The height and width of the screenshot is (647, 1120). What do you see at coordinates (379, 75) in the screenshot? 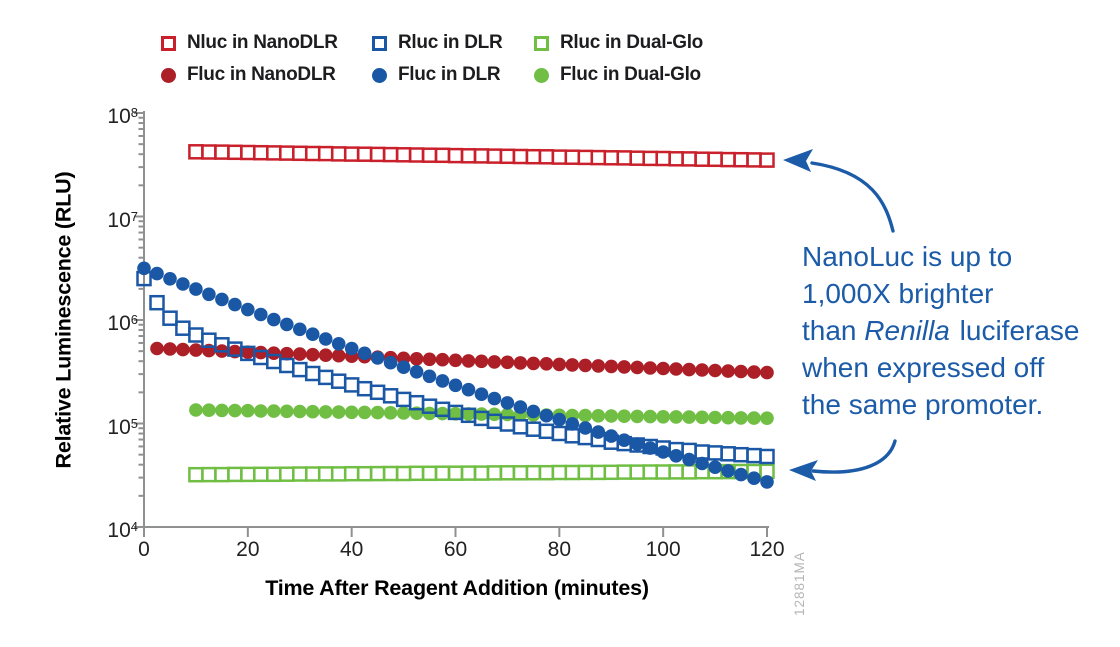
I see `filled-circle-icon` at bounding box center [379, 75].